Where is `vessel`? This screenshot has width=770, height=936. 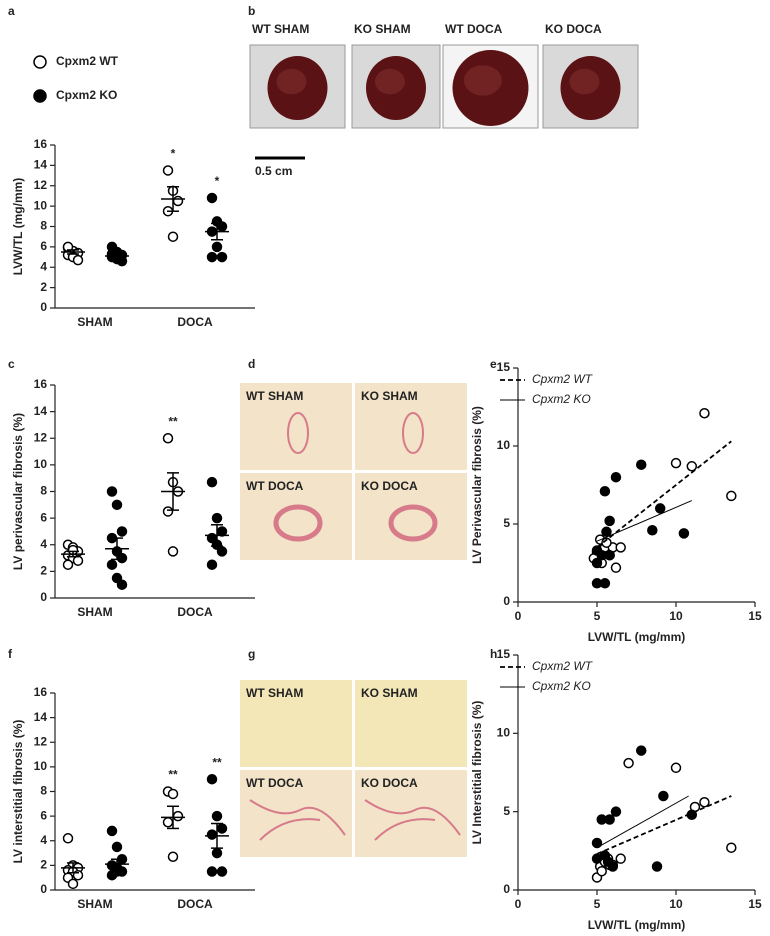 vessel is located at coordinates (413, 433).